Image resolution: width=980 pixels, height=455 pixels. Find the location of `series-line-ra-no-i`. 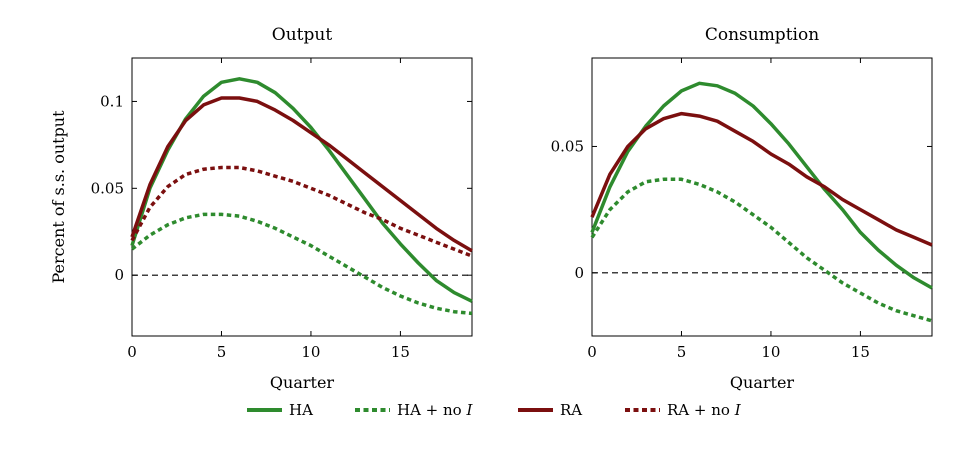

series-line-ra-no-i is located at coordinates (301, 211).